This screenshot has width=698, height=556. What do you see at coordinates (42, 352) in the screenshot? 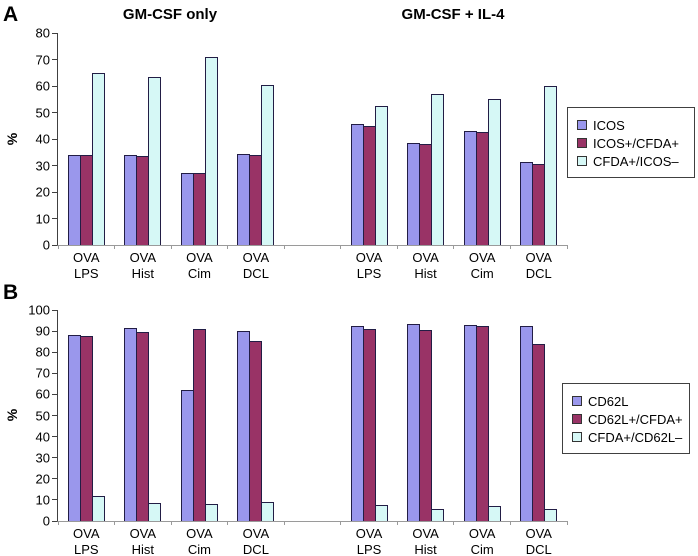
I see `y-tick-label: 80` at bounding box center [42, 352].